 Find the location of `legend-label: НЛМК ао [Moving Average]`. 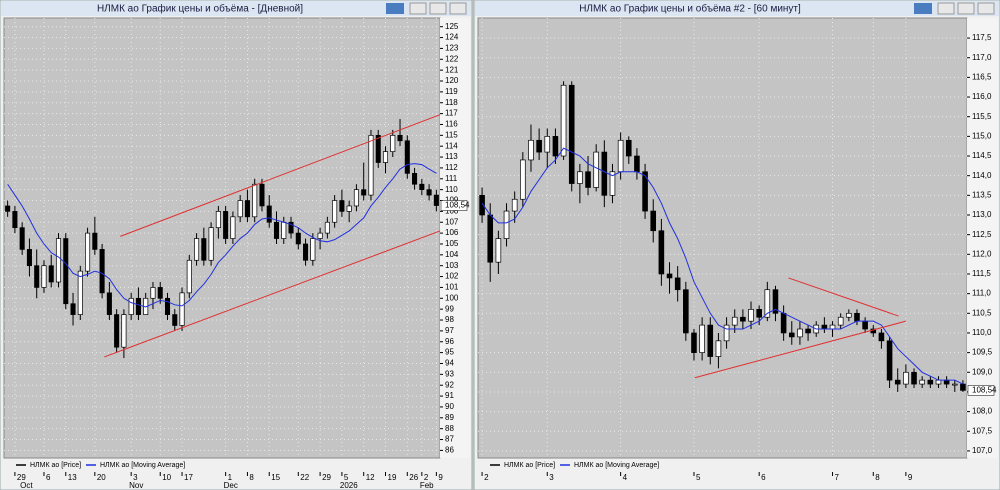

legend-label: НЛМК ао [Moving Average] is located at coordinates (616, 465).